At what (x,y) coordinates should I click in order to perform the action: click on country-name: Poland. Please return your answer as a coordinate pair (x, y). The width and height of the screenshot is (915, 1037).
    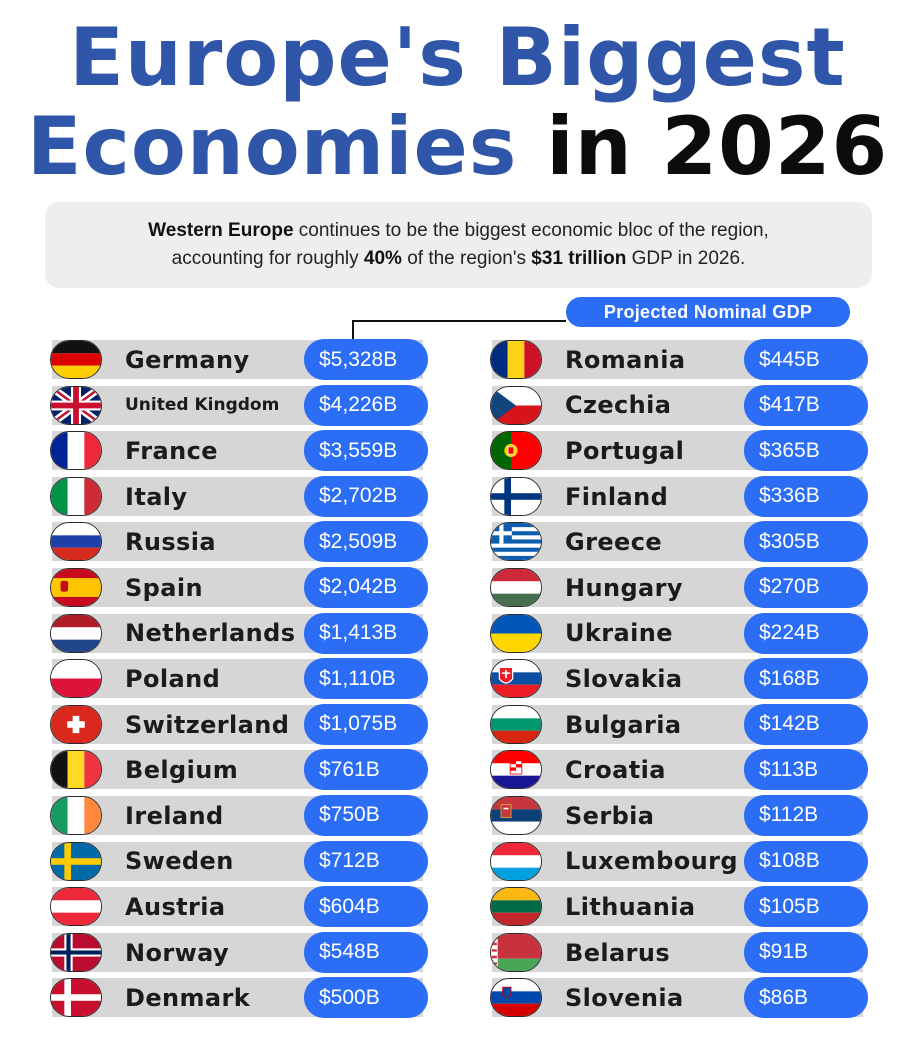
    Looking at the image, I should click on (173, 678).